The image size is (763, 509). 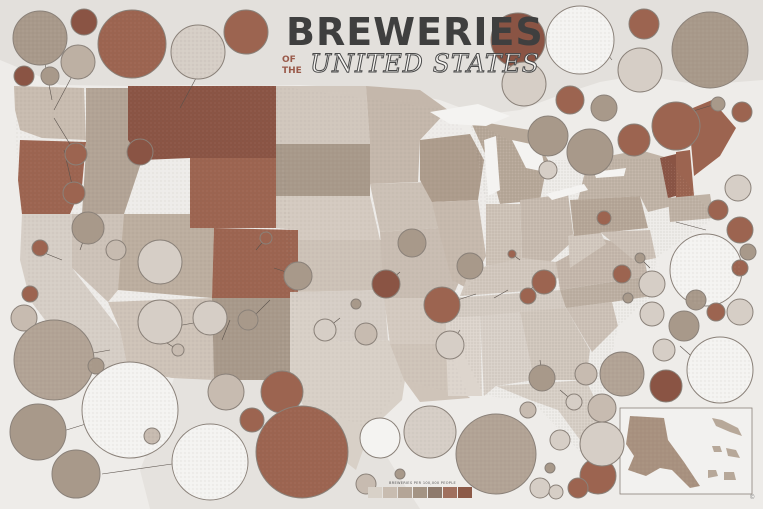 I want to click on callout-stl, so click(x=442, y=305).